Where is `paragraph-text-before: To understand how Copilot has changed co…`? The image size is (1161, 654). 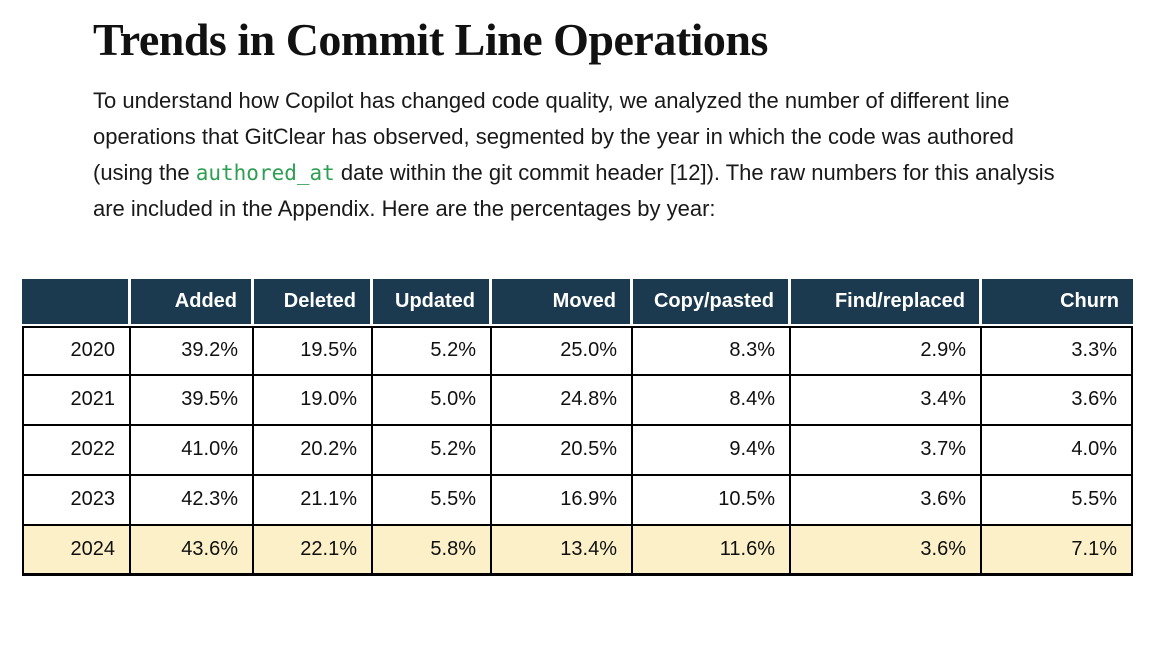
paragraph-text-before: To understand how Copilot has changed co… is located at coordinates (553, 136).